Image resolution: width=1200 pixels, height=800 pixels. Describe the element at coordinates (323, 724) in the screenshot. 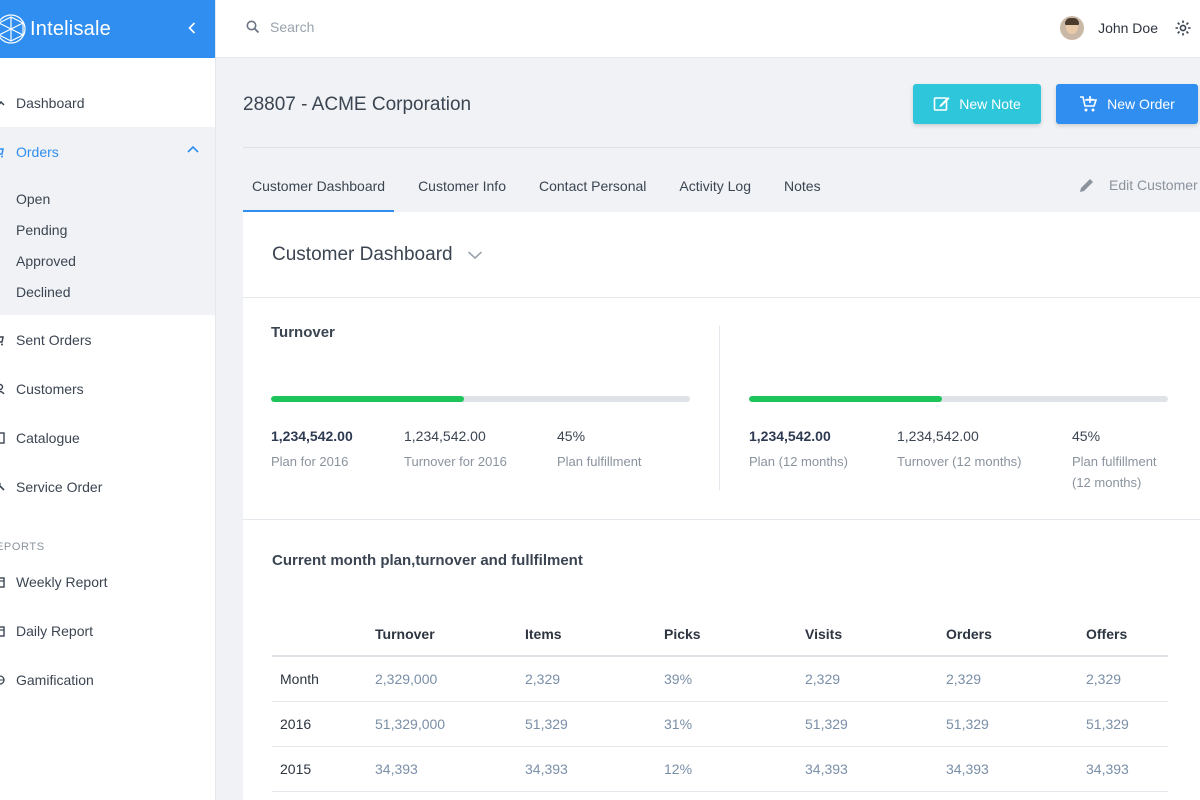

I see `row-label: 2016` at that location.